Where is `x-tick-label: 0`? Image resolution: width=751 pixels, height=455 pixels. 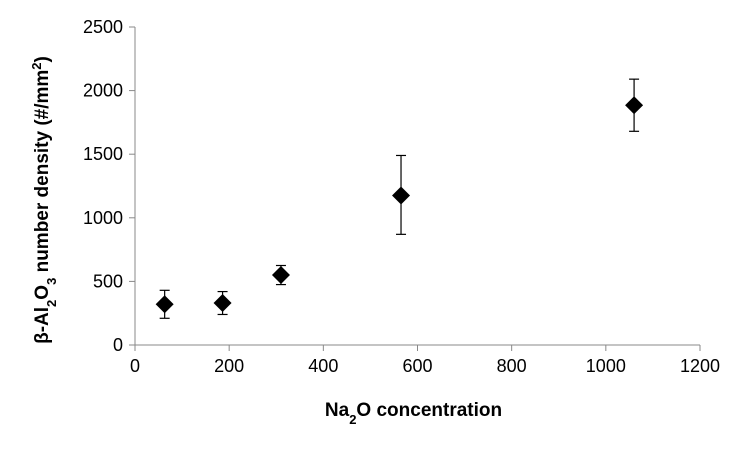
x-tick-label: 0 is located at coordinates (135, 366).